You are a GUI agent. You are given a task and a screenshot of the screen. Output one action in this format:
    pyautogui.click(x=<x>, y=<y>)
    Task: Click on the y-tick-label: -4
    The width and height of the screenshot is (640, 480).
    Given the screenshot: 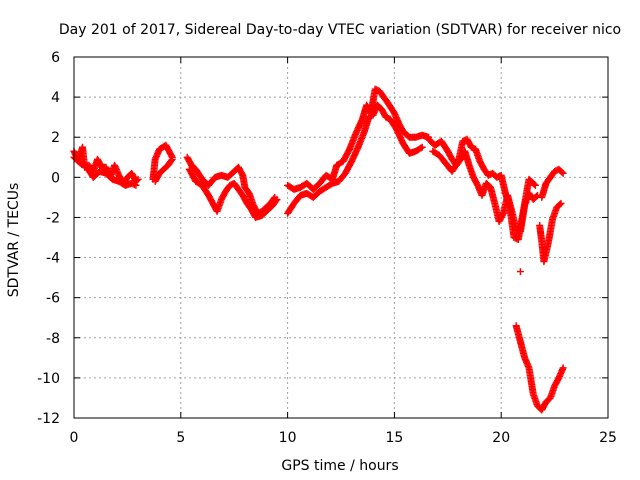 What is the action you would take?
    pyautogui.click(x=53, y=259)
    